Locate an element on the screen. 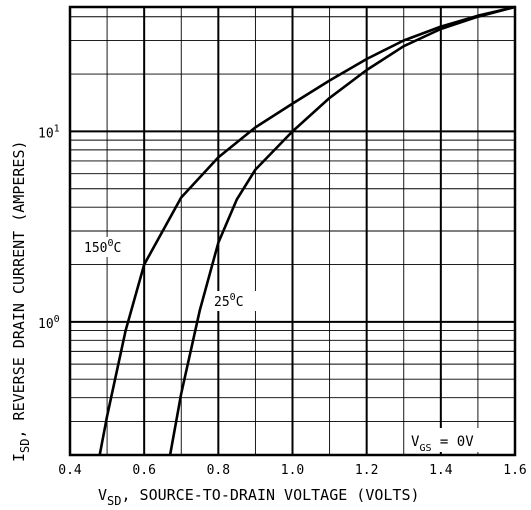 The width and height of the screenshot is (531, 510). x-tick-label: 1.0 is located at coordinates (292, 470).